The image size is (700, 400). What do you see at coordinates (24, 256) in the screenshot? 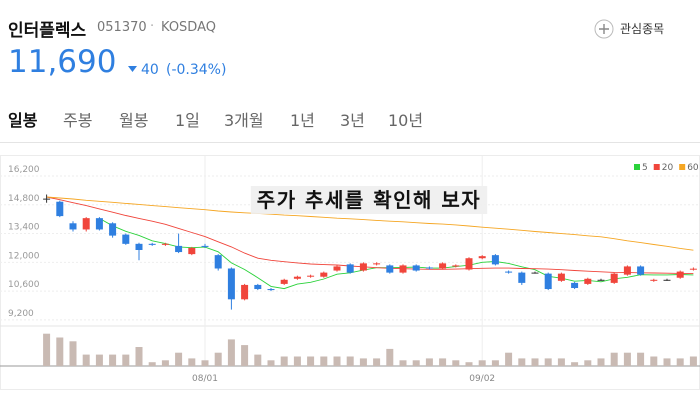
I see `y-tick-label: 12,000` at bounding box center [24, 256].